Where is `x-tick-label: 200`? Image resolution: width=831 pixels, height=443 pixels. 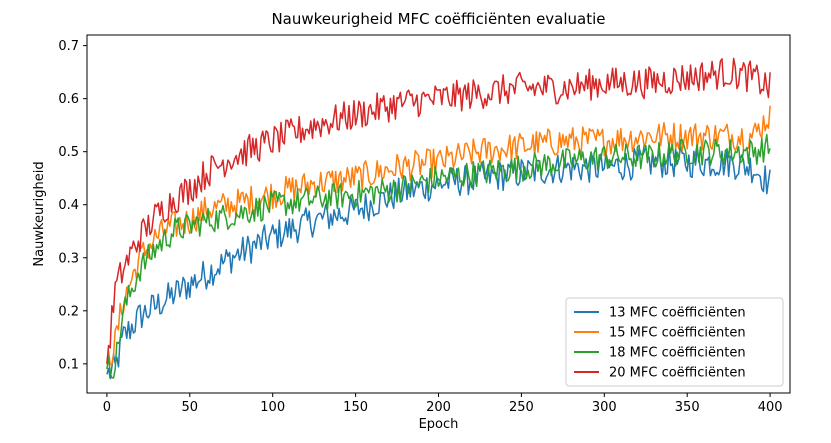
x-tick-label: 200 is located at coordinates (438, 407).